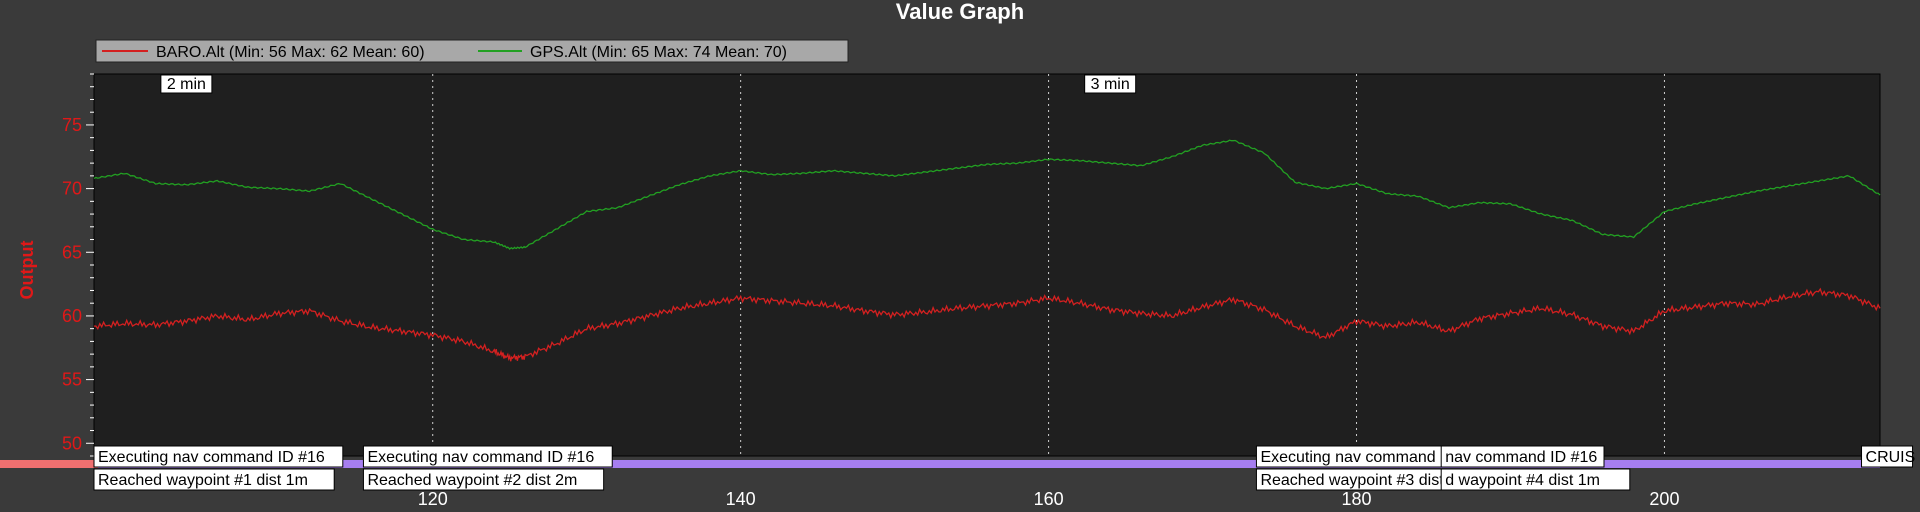 The image size is (1920, 512). I want to click on time-marker-label: 2 min, so click(186, 84).